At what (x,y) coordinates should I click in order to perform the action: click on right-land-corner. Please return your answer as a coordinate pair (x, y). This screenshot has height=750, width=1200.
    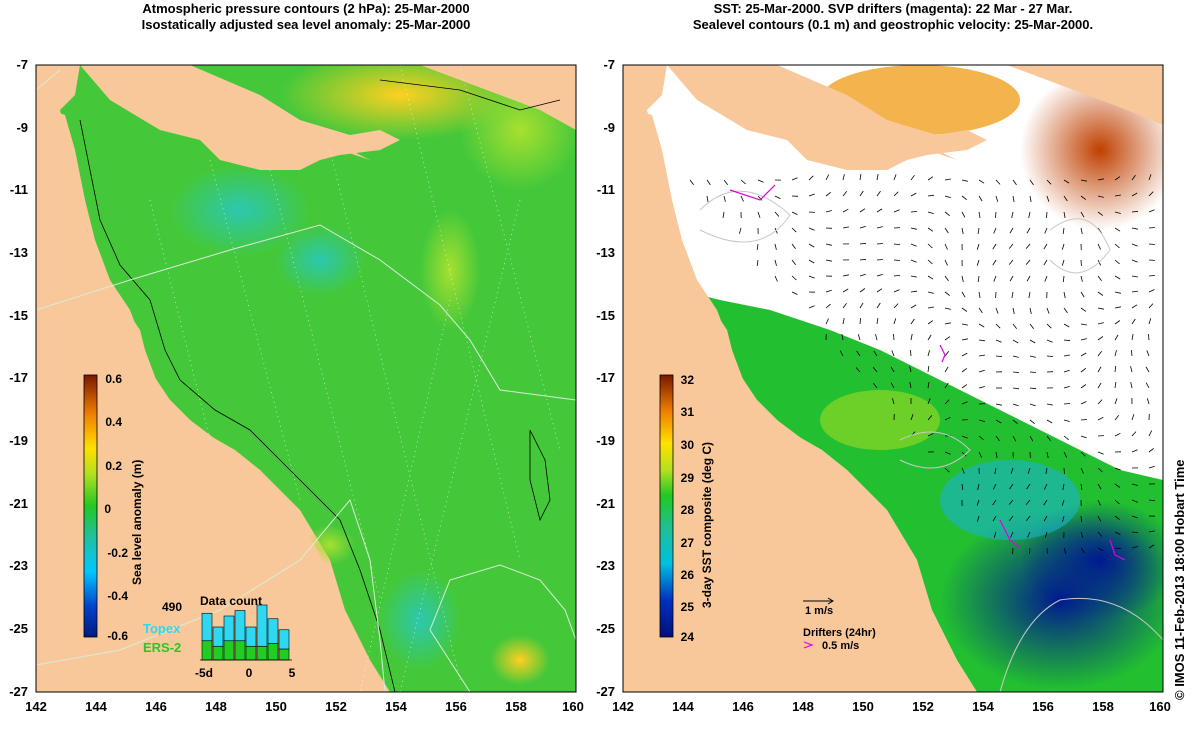
    Looking at the image, I should click on (645, 87).